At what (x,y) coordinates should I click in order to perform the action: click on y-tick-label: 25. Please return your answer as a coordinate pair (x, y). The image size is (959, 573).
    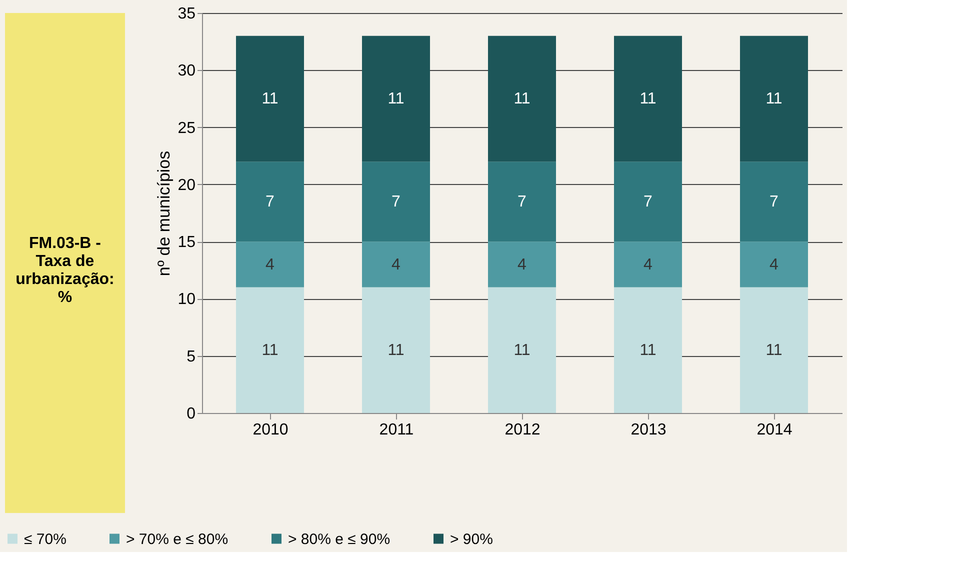
    Looking at the image, I should click on (187, 128).